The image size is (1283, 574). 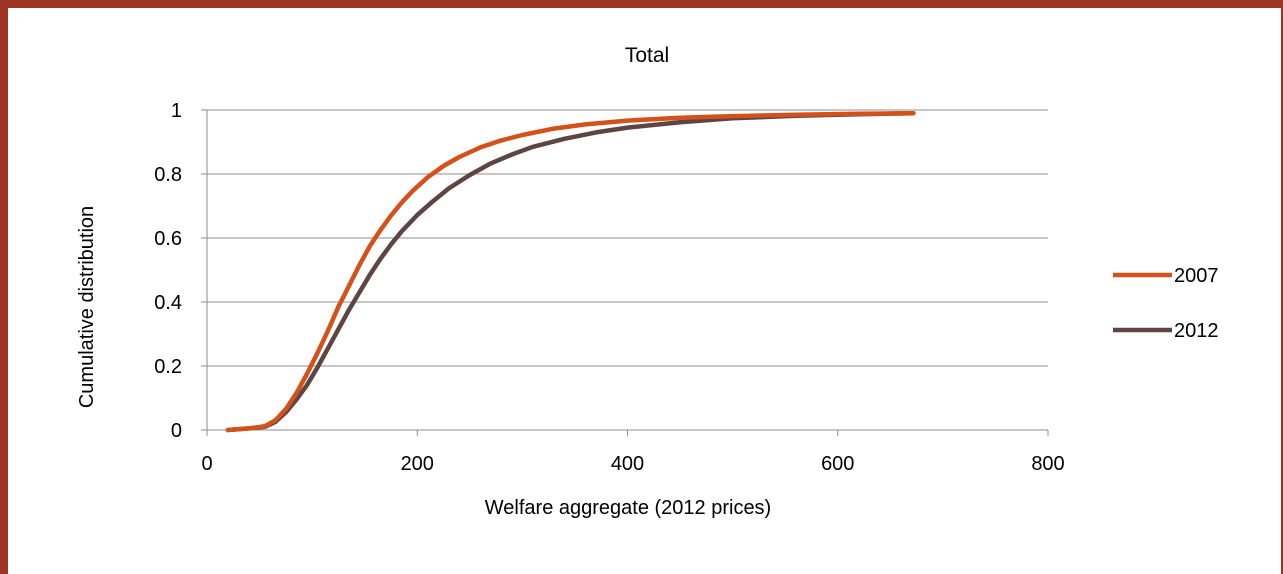 What do you see at coordinates (168, 239) in the screenshot?
I see `y-tick-label: 0.6` at bounding box center [168, 239].